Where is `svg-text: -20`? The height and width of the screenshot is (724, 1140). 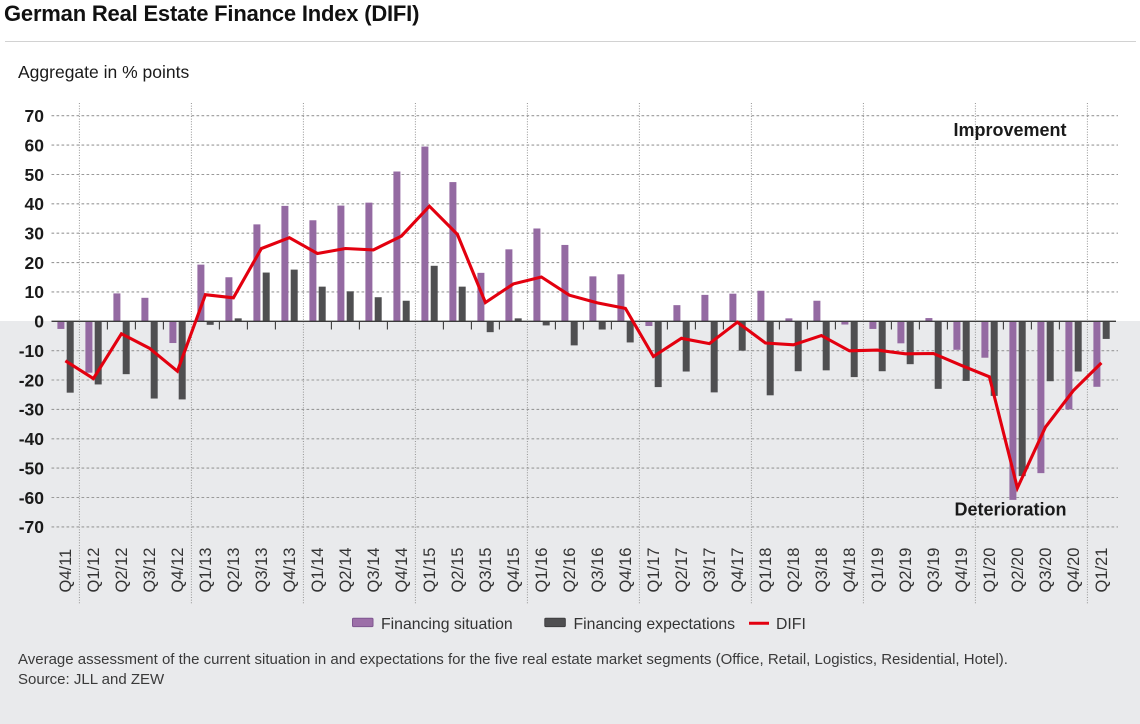 svg-text: -20 is located at coordinates (32, 380).